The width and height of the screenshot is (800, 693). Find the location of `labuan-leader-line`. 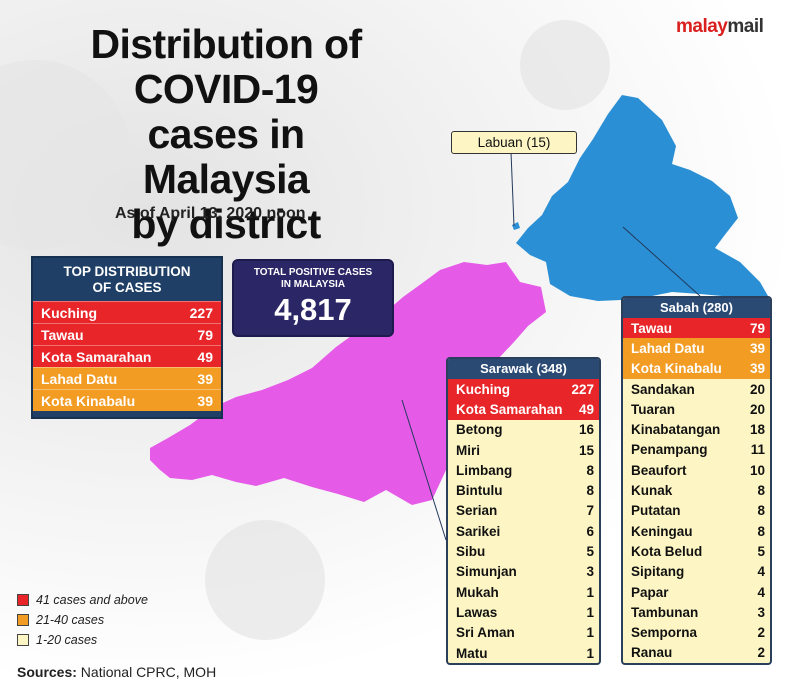

labuan-leader-line is located at coordinates (512, 189).